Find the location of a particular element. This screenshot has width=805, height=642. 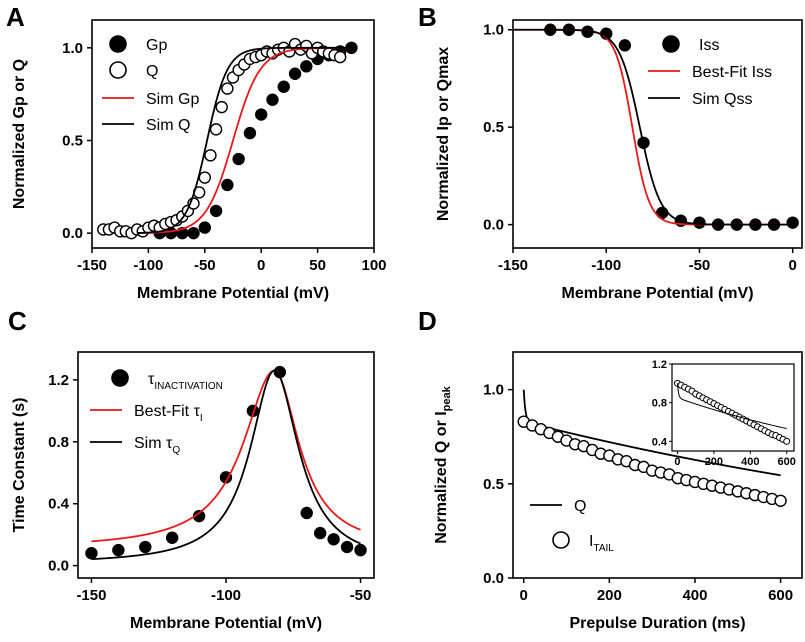

legend-label-1-main: I is located at coordinates (591, 541).